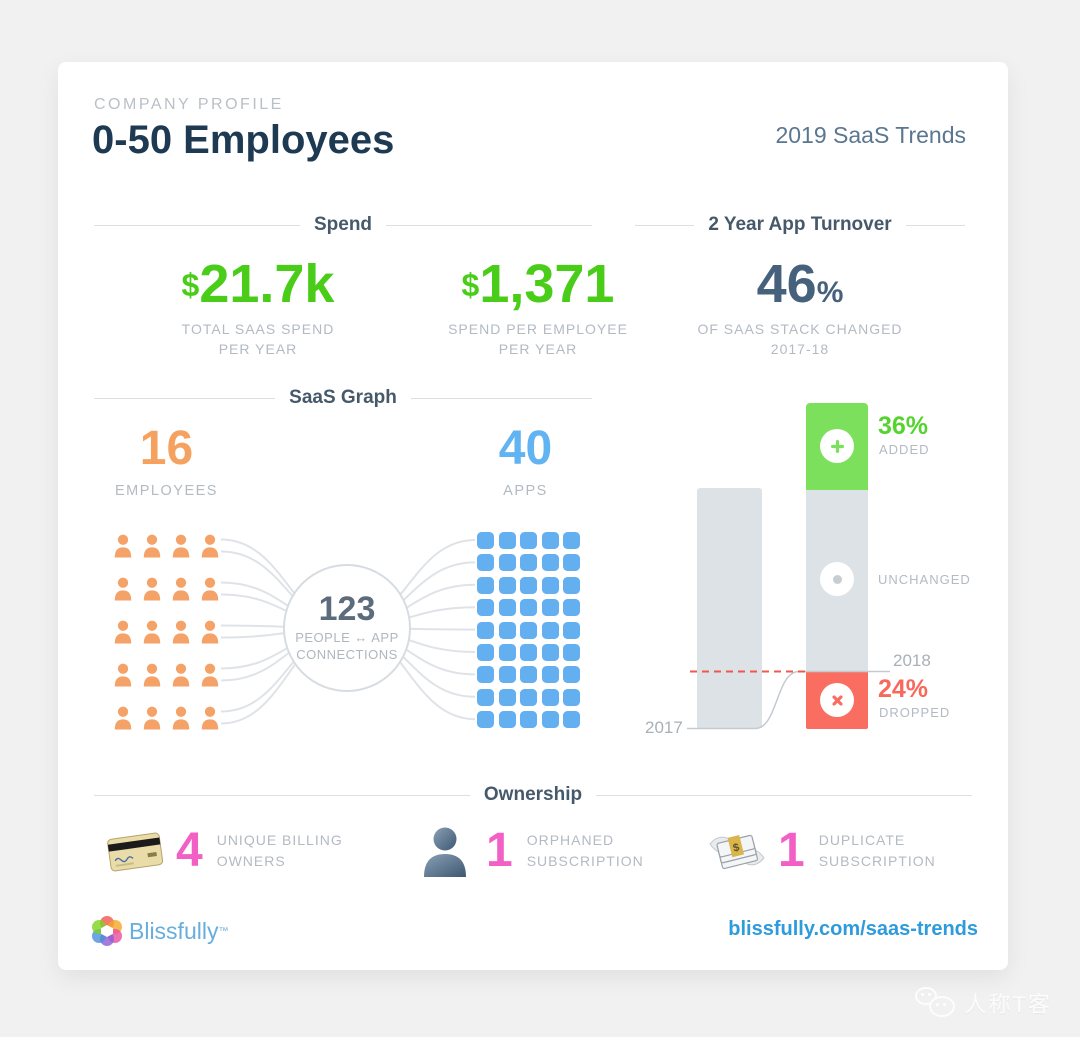  What do you see at coordinates (903, 426) in the screenshot?
I see `added-percent: 36%` at bounding box center [903, 426].